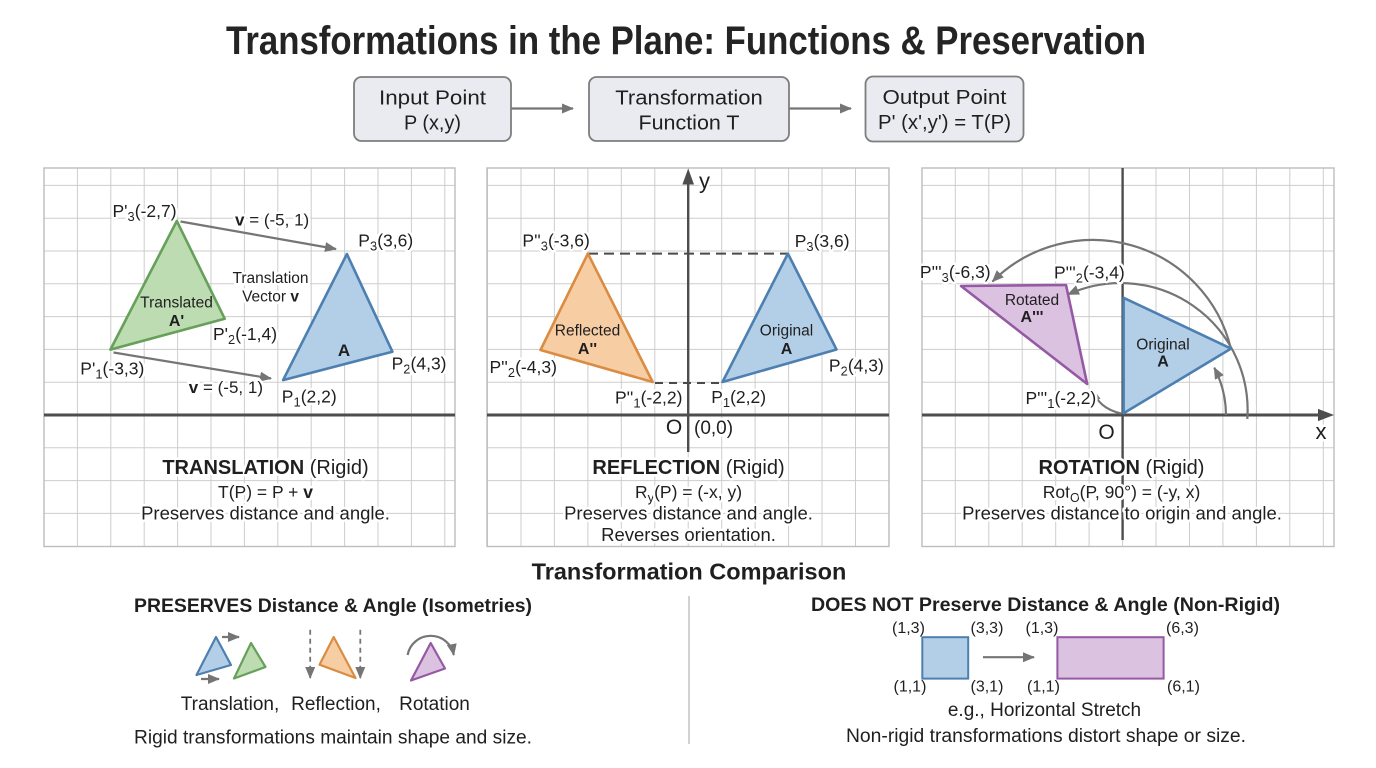  What do you see at coordinates (955, 273) in the screenshot?
I see `svg-text: P'''3(-6,3)` at bounding box center [955, 273].